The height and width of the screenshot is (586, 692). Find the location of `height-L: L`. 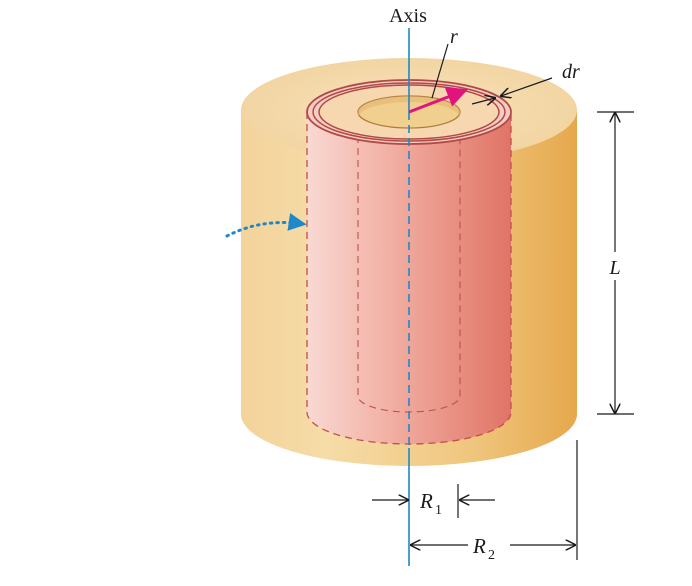

height-L: L is located at coordinates (615, 263).